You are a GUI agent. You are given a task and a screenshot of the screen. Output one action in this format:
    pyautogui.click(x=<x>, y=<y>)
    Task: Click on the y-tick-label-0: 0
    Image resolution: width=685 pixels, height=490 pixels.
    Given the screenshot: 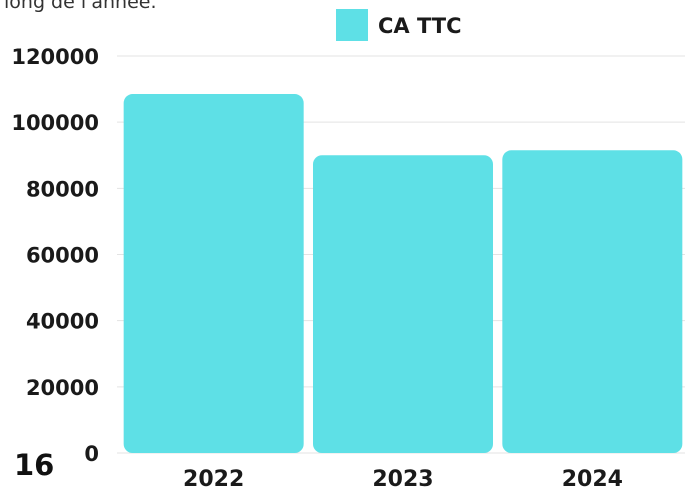 What is the action you would take?
    pyautogui.click(x=91, y=454)
    